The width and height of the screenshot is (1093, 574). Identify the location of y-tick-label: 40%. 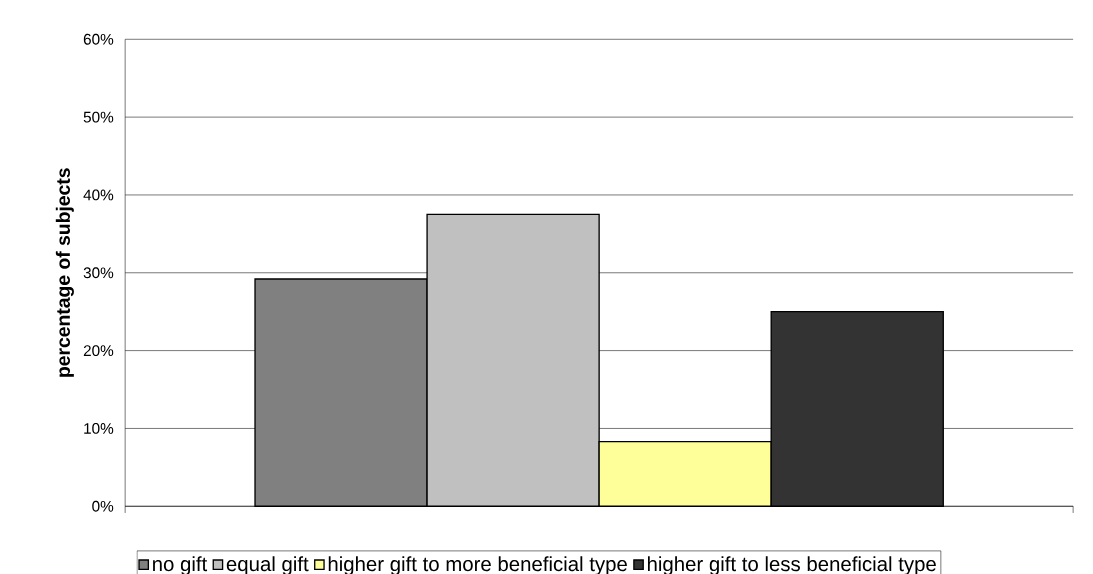
(98, 195).